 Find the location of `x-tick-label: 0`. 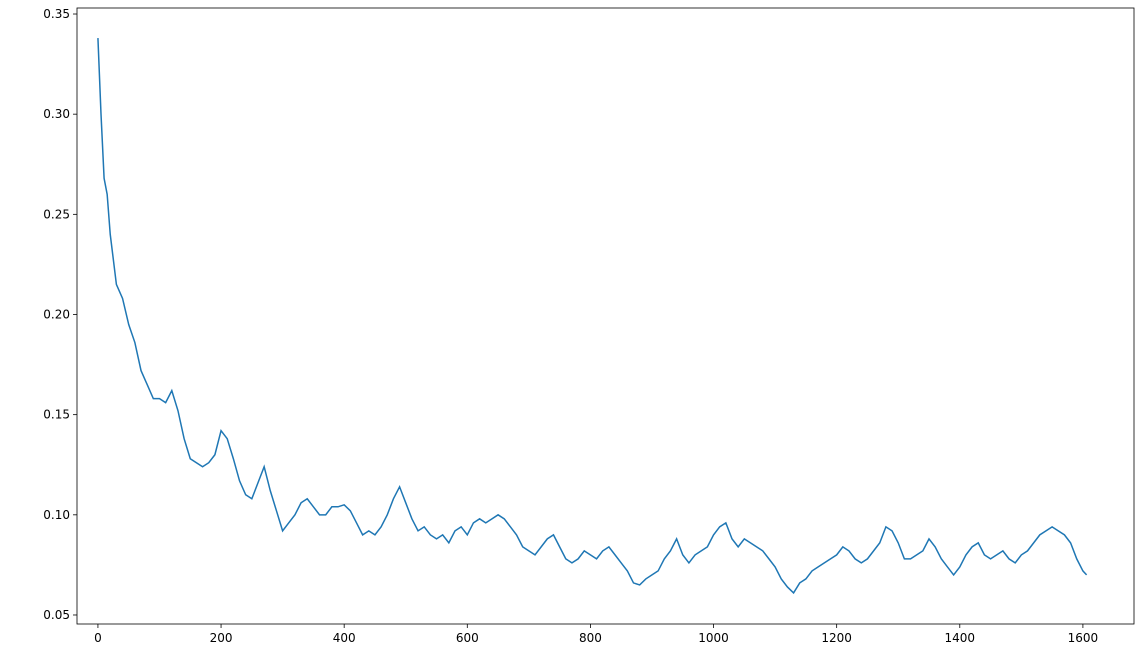

x-tick-label: 0 is located at coordinates (98, 638).